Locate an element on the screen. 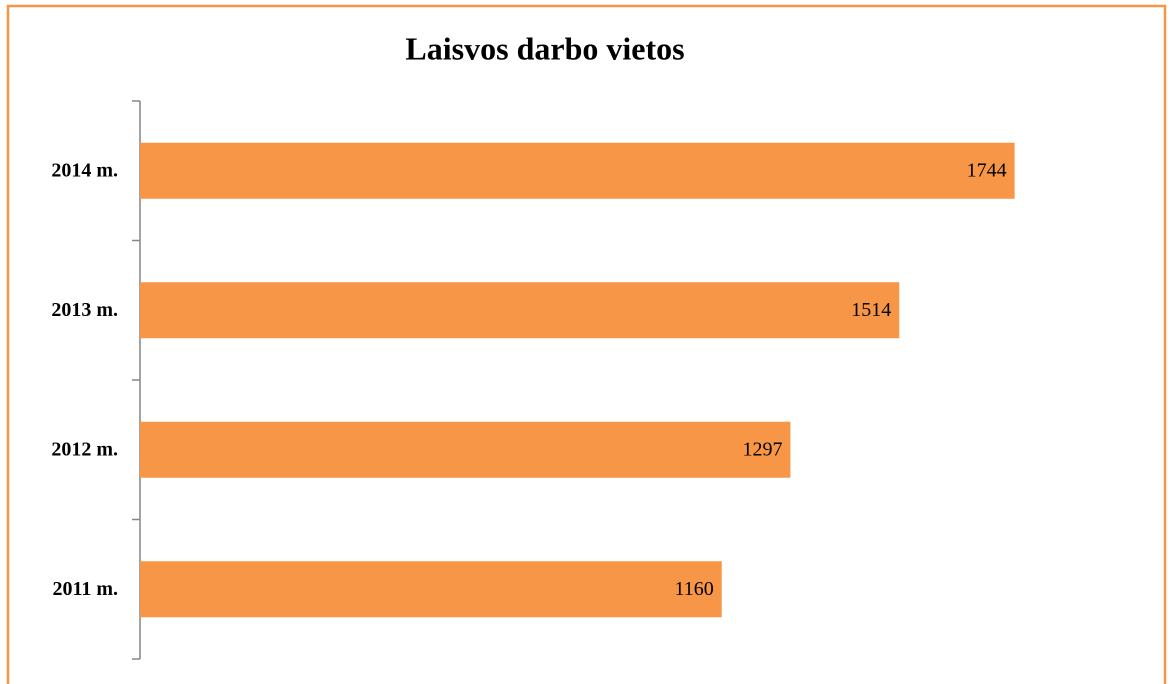  data-label: 1744 is located at coordinates (987, 170).